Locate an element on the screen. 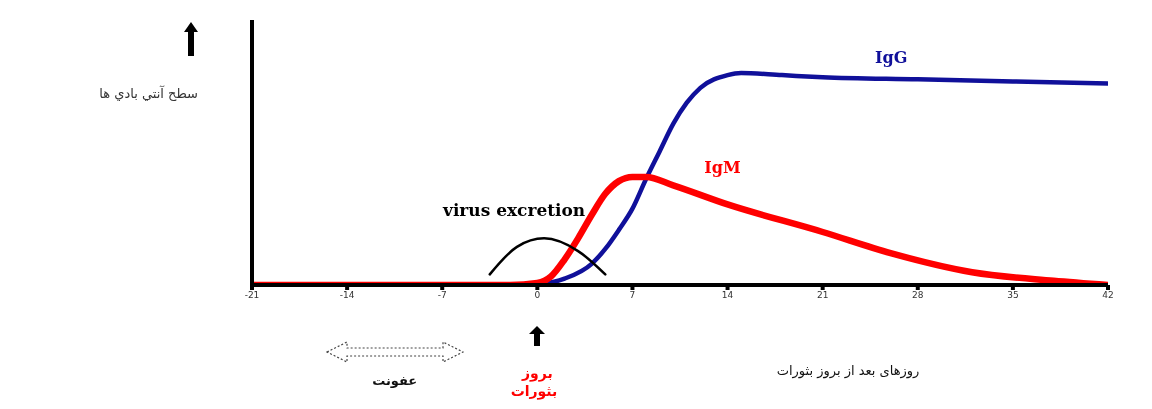  x-tick-label: 21 is located at coordinates (822, 295).